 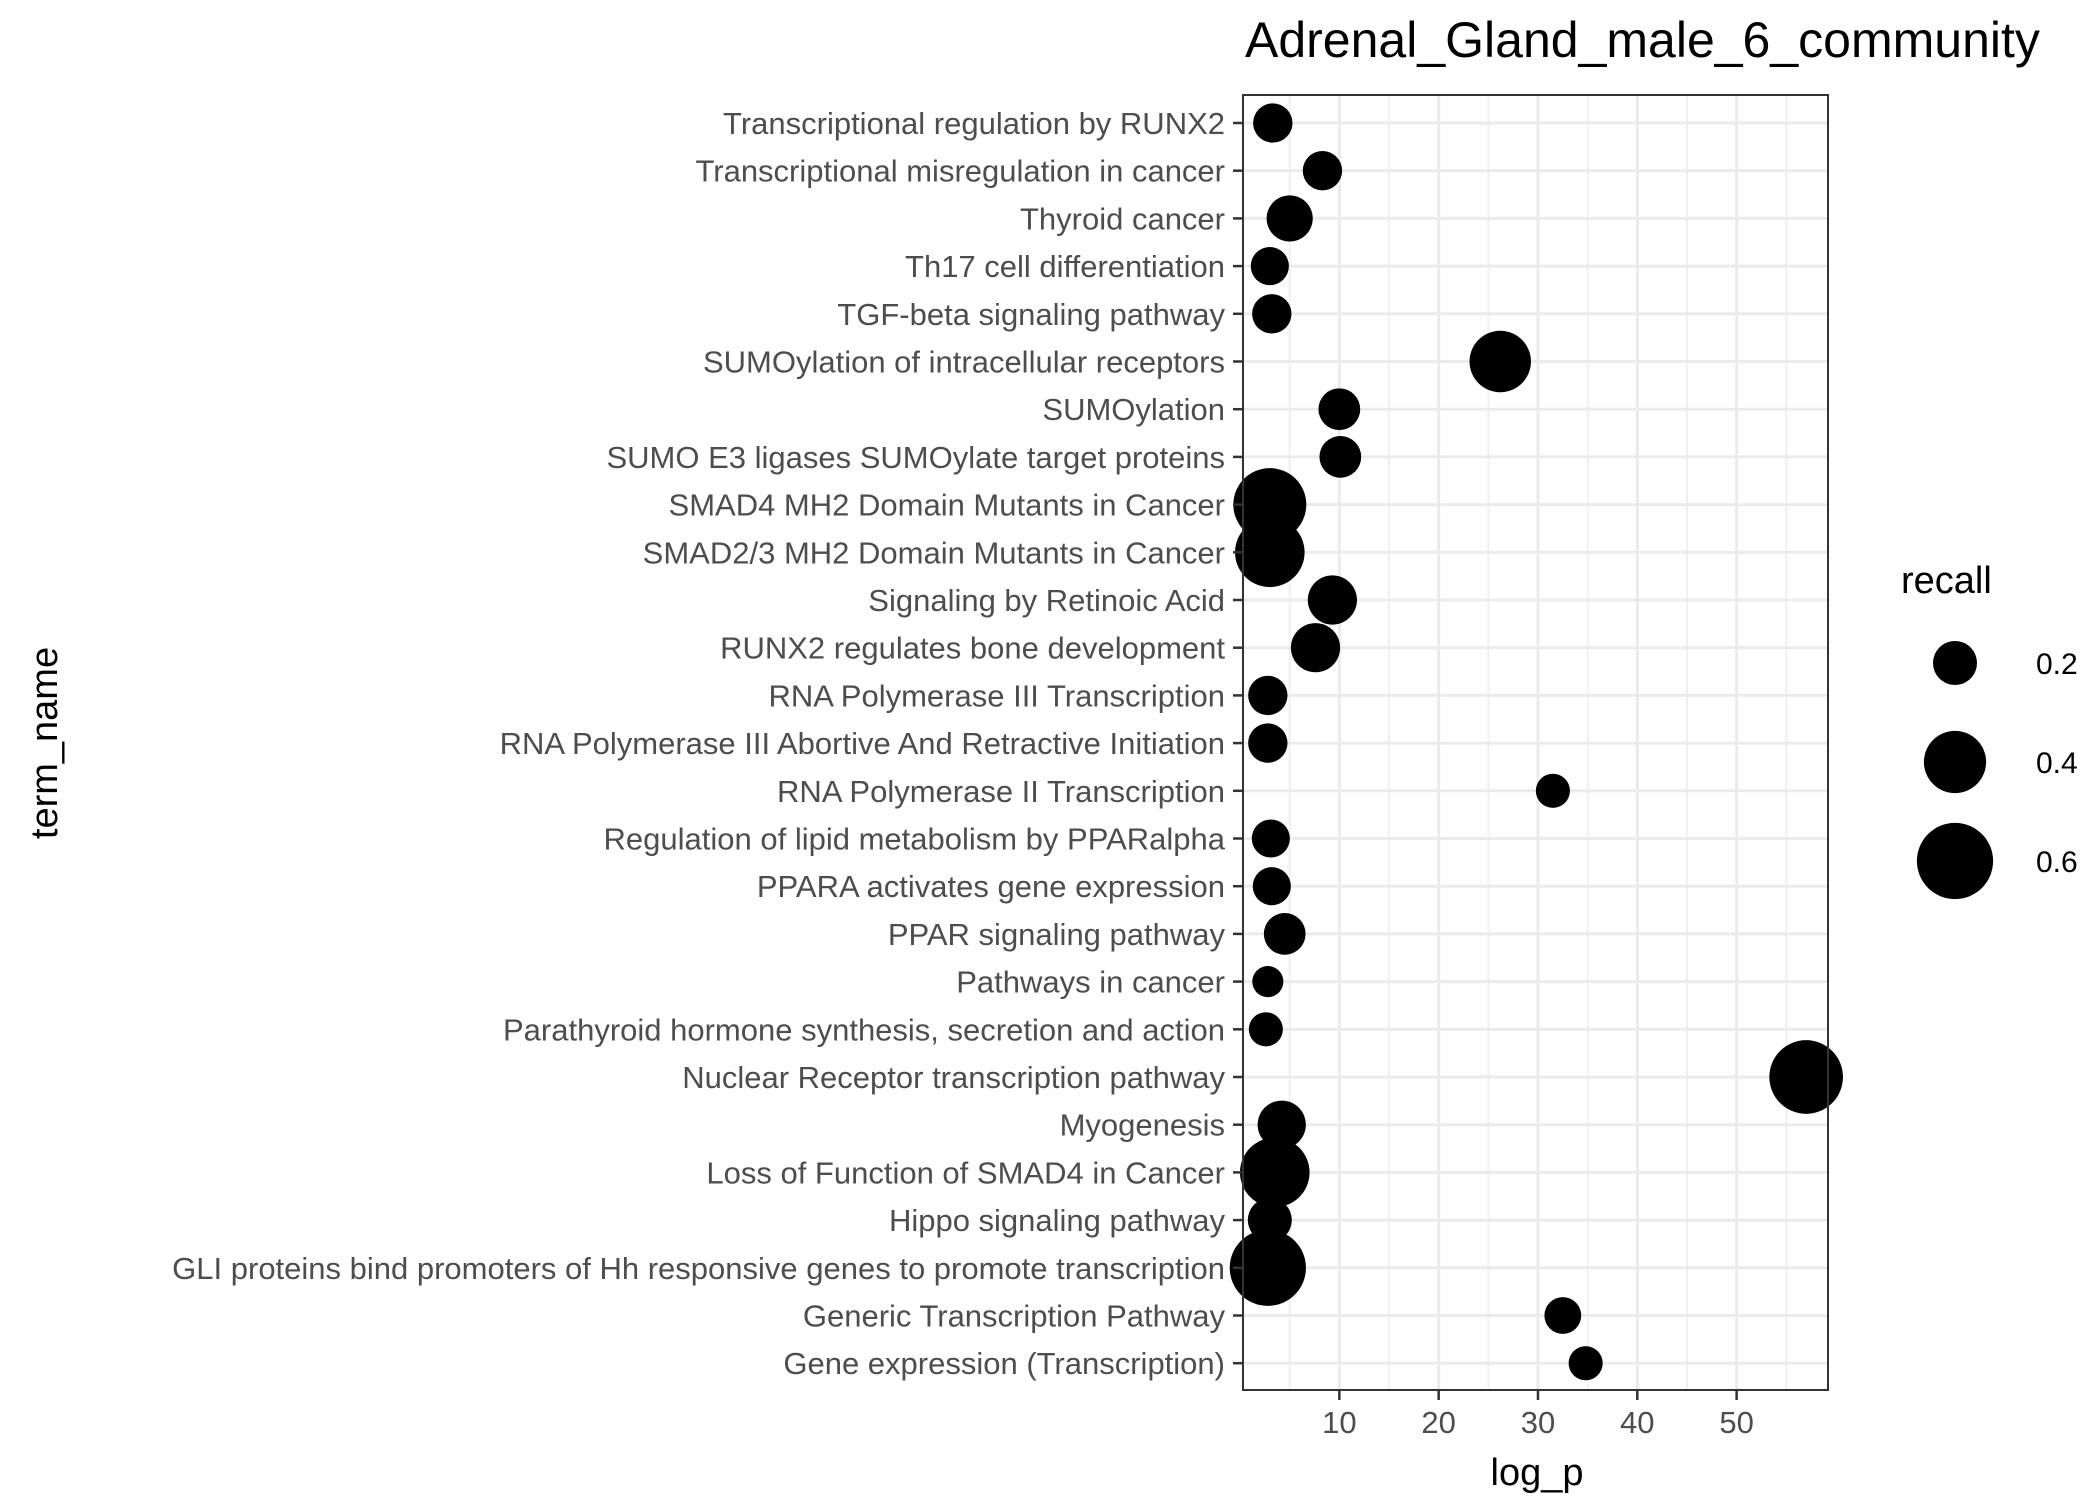 I want to click on legend-key-label: 0.2, so click(x=2057, y=664).